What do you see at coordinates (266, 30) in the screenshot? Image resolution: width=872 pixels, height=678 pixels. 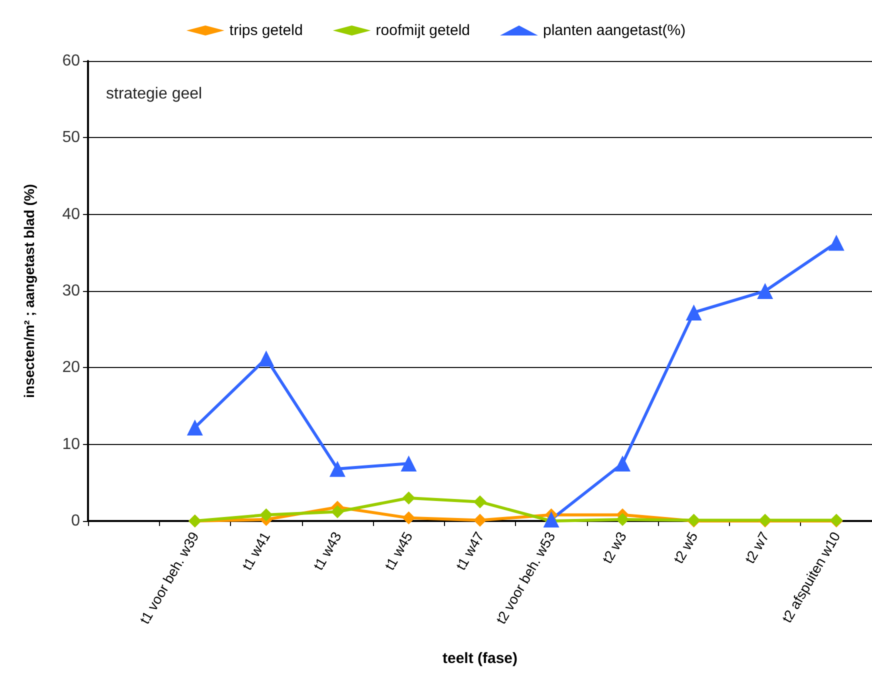 I see `legend-label: trips geteld` at bounding box center [266, 30].